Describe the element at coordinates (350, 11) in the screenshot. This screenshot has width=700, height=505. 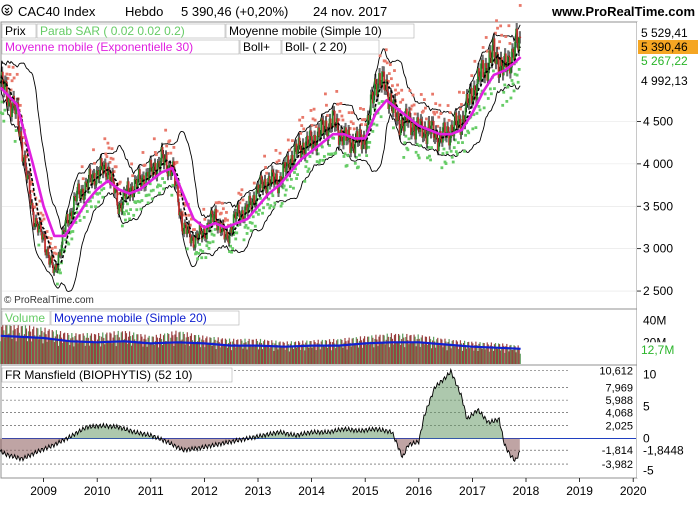
I see `header-date: 24 nov. 2017` at that location.